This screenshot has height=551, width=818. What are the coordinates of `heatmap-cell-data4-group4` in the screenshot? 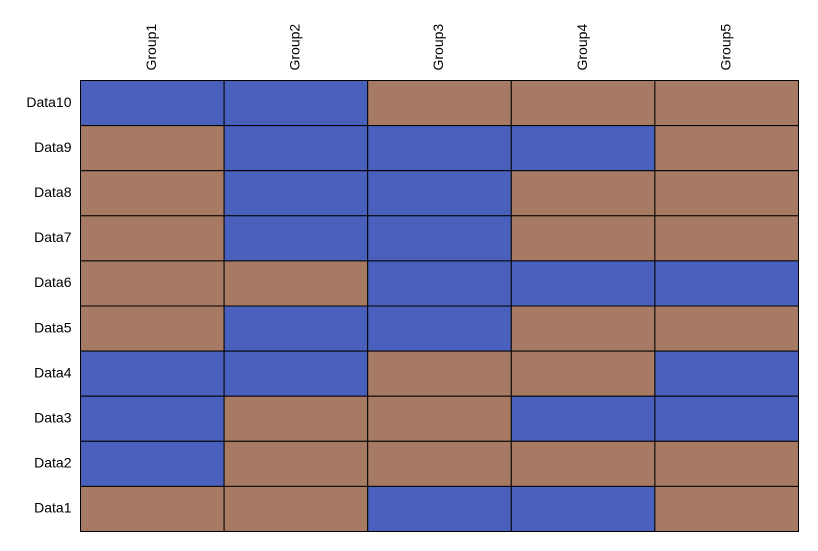 It's located at (583, 373).